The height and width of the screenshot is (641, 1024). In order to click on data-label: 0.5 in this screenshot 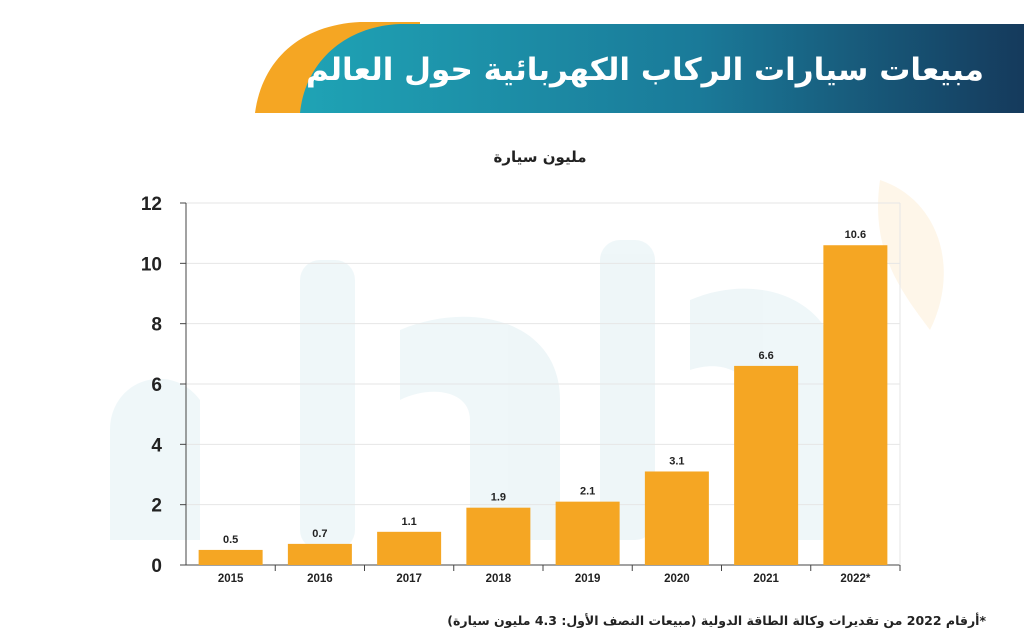, I will do `click(230, 540)`.